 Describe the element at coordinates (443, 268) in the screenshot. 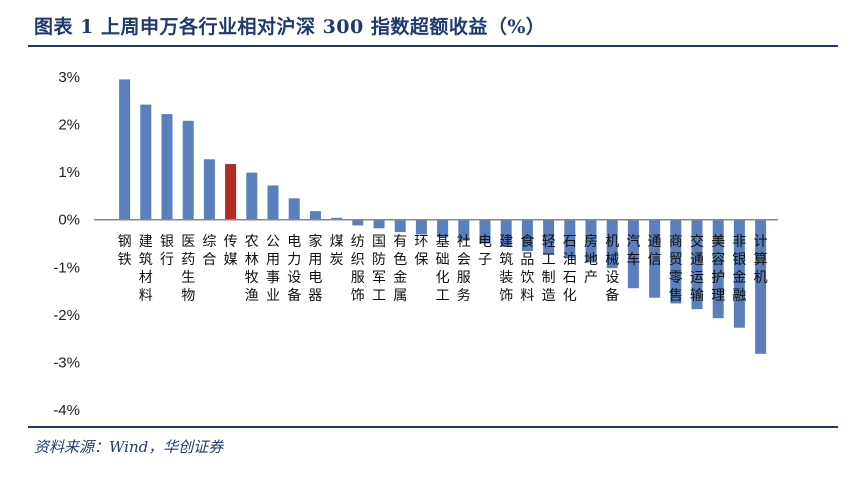

I see `category-label: 基础化工` at that location.